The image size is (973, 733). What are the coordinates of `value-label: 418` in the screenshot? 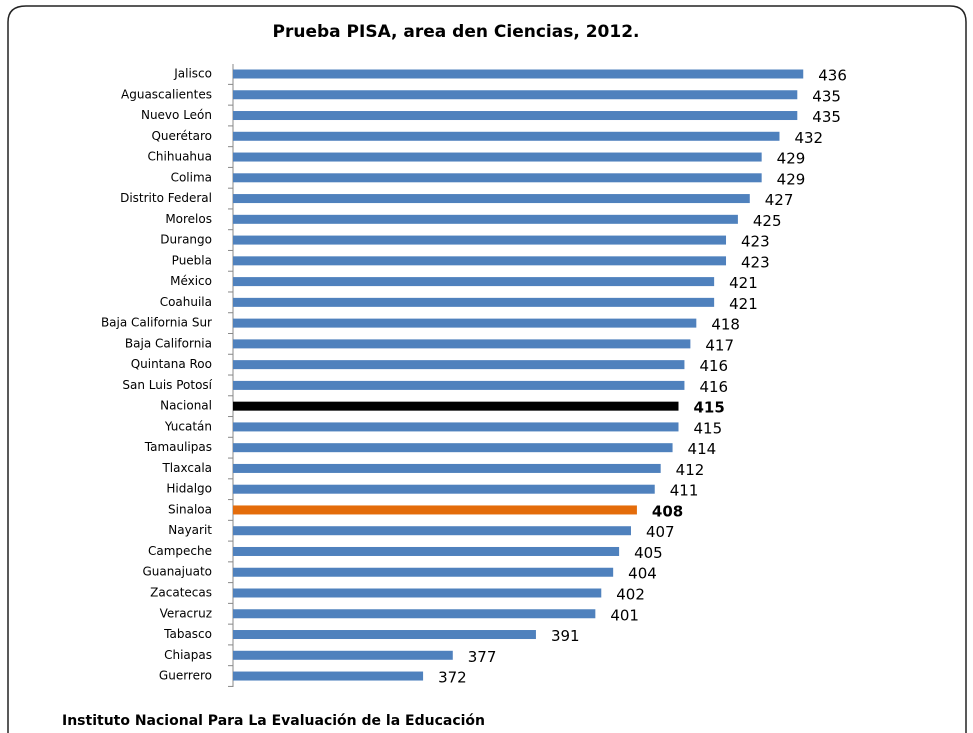 It's located at (725, 325).